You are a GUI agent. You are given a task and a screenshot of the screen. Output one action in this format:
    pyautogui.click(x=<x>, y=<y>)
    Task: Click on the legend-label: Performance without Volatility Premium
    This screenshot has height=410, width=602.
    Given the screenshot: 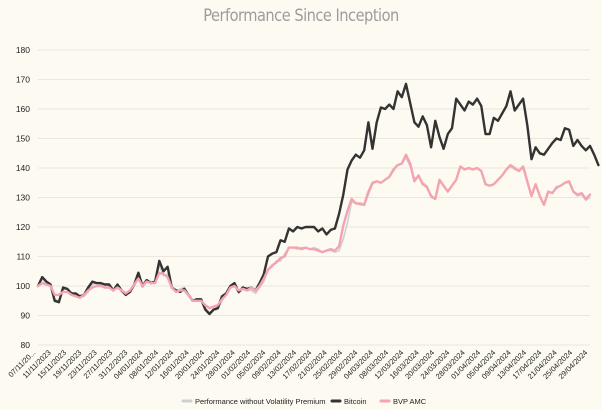 What is the action you would take?
    pyautogui.click(x=260, y=401)
    